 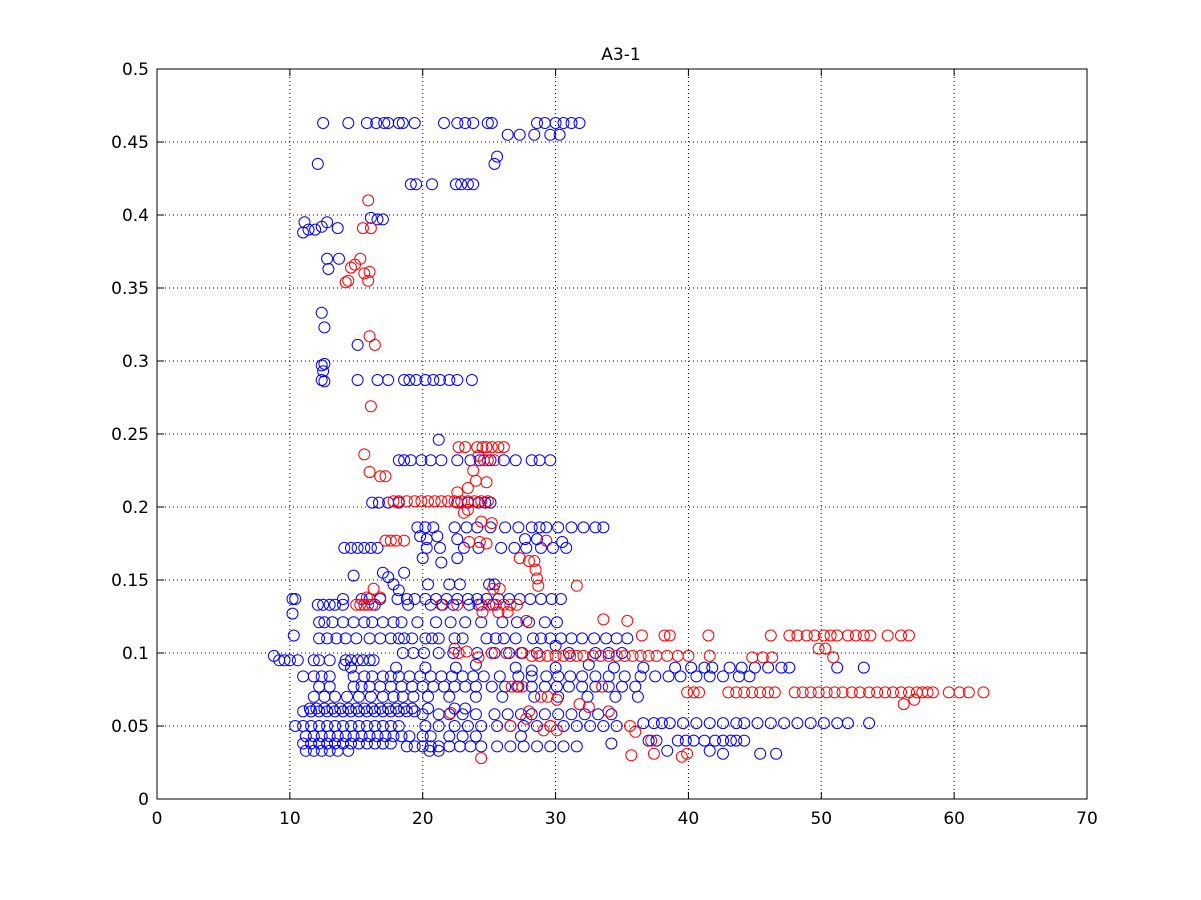 I want to click on y-tick-label: 0, so click(x=143, y=800).